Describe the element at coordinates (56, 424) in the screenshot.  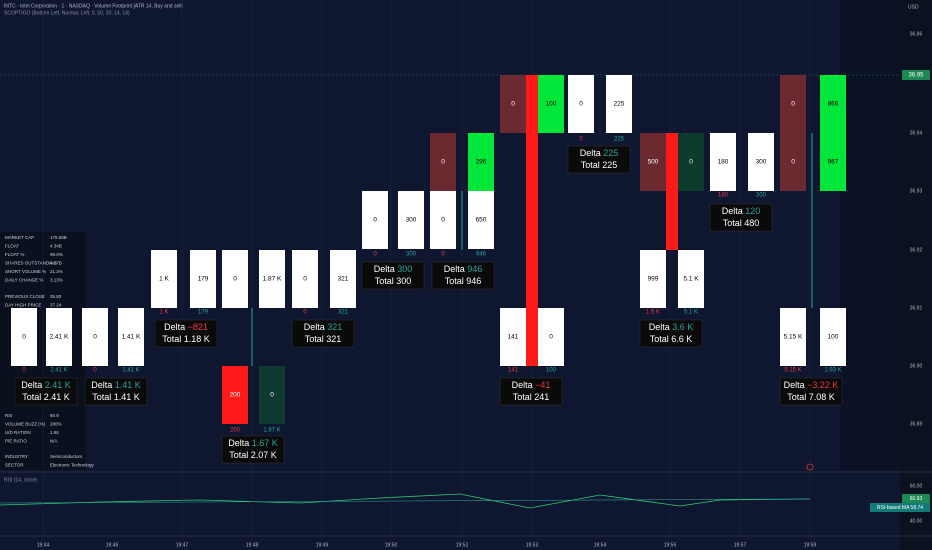
I see `fundamental-value: 280%` at that location.